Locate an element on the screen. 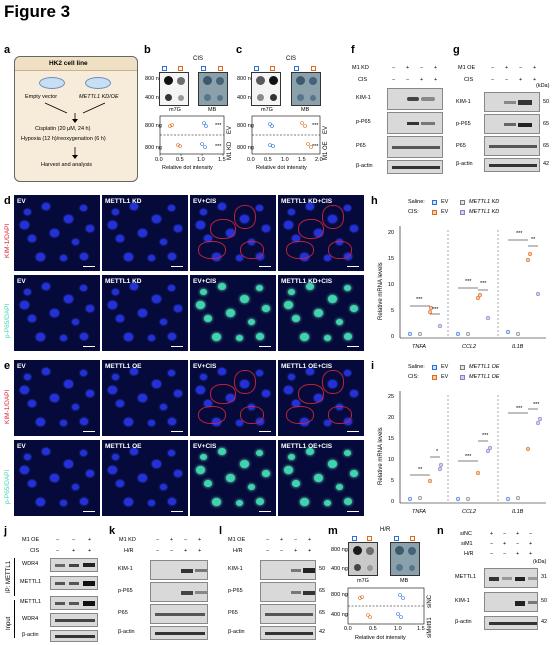  band-label: KIM-1 is located at coordinates (462, 601).